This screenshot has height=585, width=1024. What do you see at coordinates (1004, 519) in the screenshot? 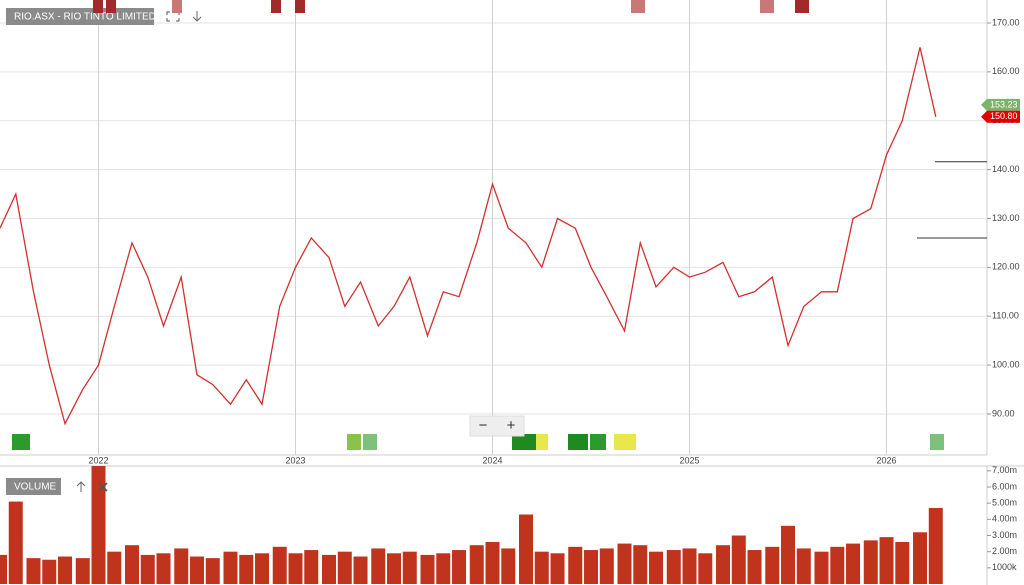
I see `y-tick-label: 4.00m` at bounding box center [1004, 519].